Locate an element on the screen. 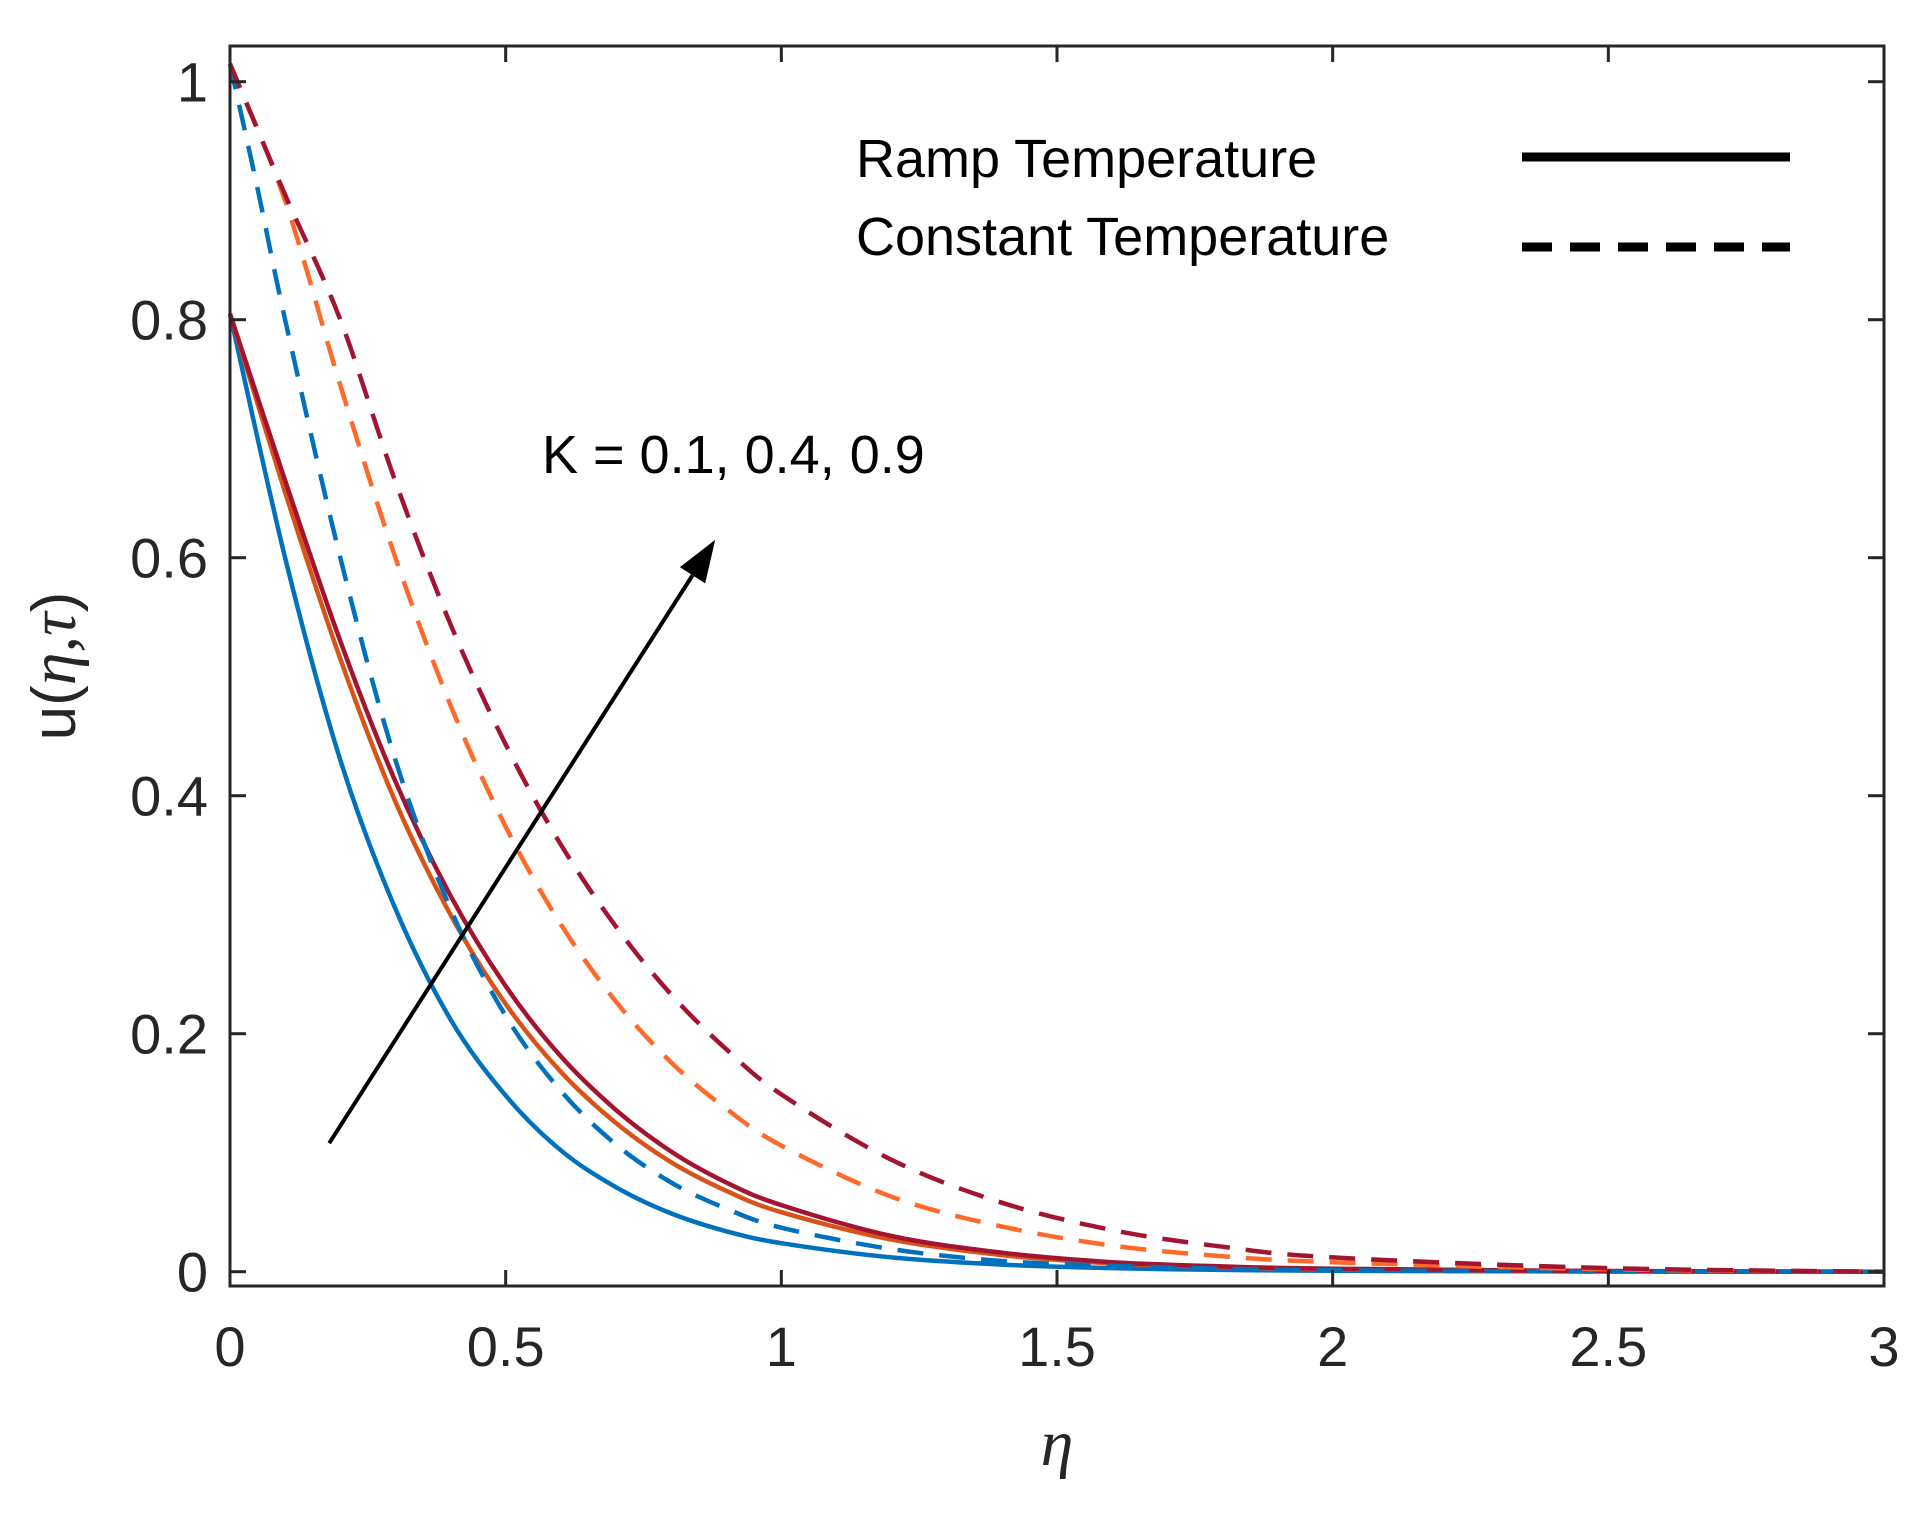 This screenshot has width=1910, height=1519. y-tick-label: 0.6 is located at coordinates (169, 558).